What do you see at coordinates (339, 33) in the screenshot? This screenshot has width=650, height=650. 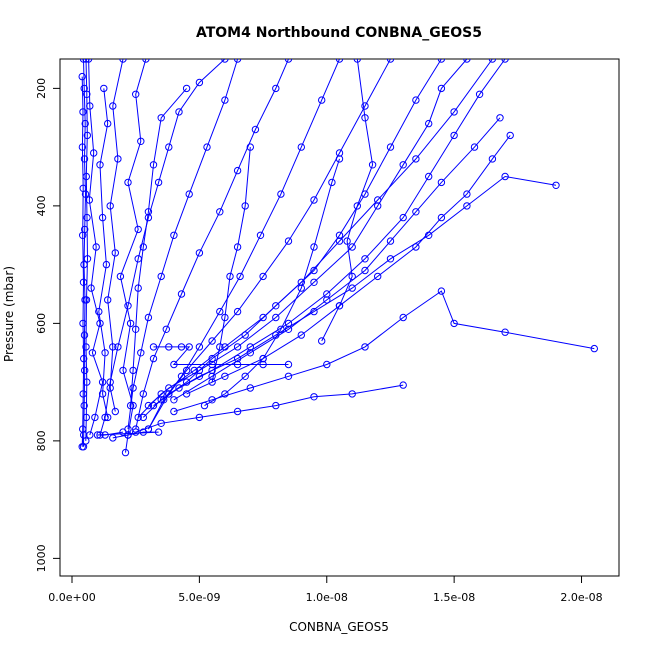 I see `chart-title: ATOM4 Northbound CONBNA_GEOS5` at bounding box center [339, 33].